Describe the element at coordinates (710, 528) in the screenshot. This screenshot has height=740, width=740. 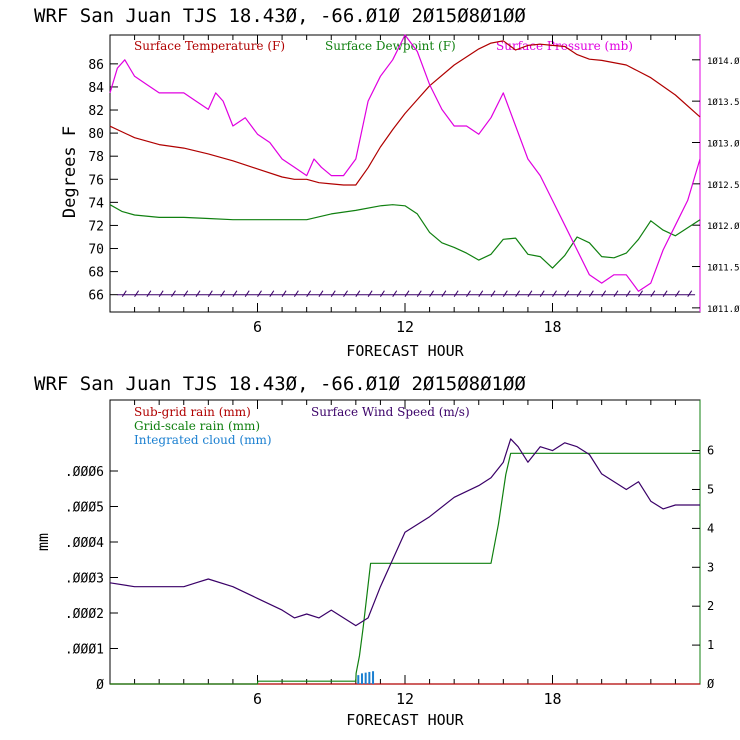
I see `y2-tick-label: 4` at that location.